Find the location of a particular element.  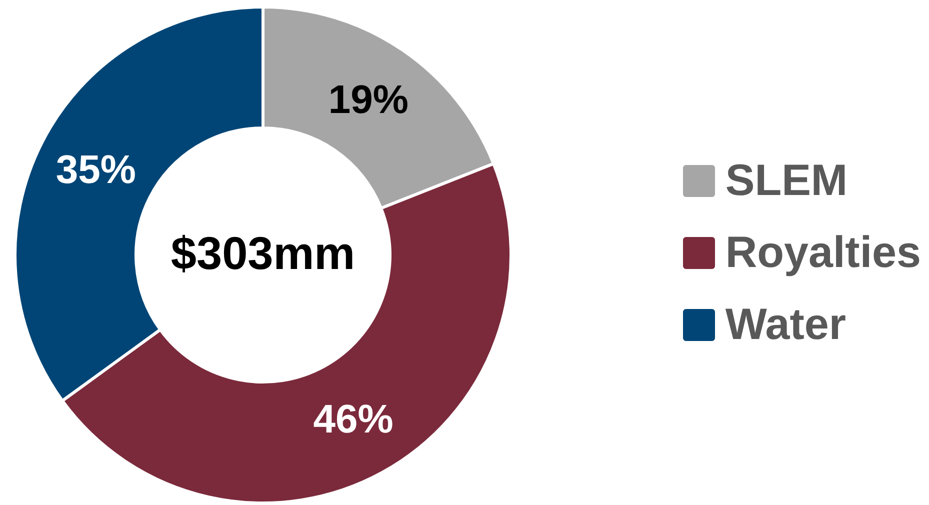

data-label: 46% is located at coordinates (353, 419).